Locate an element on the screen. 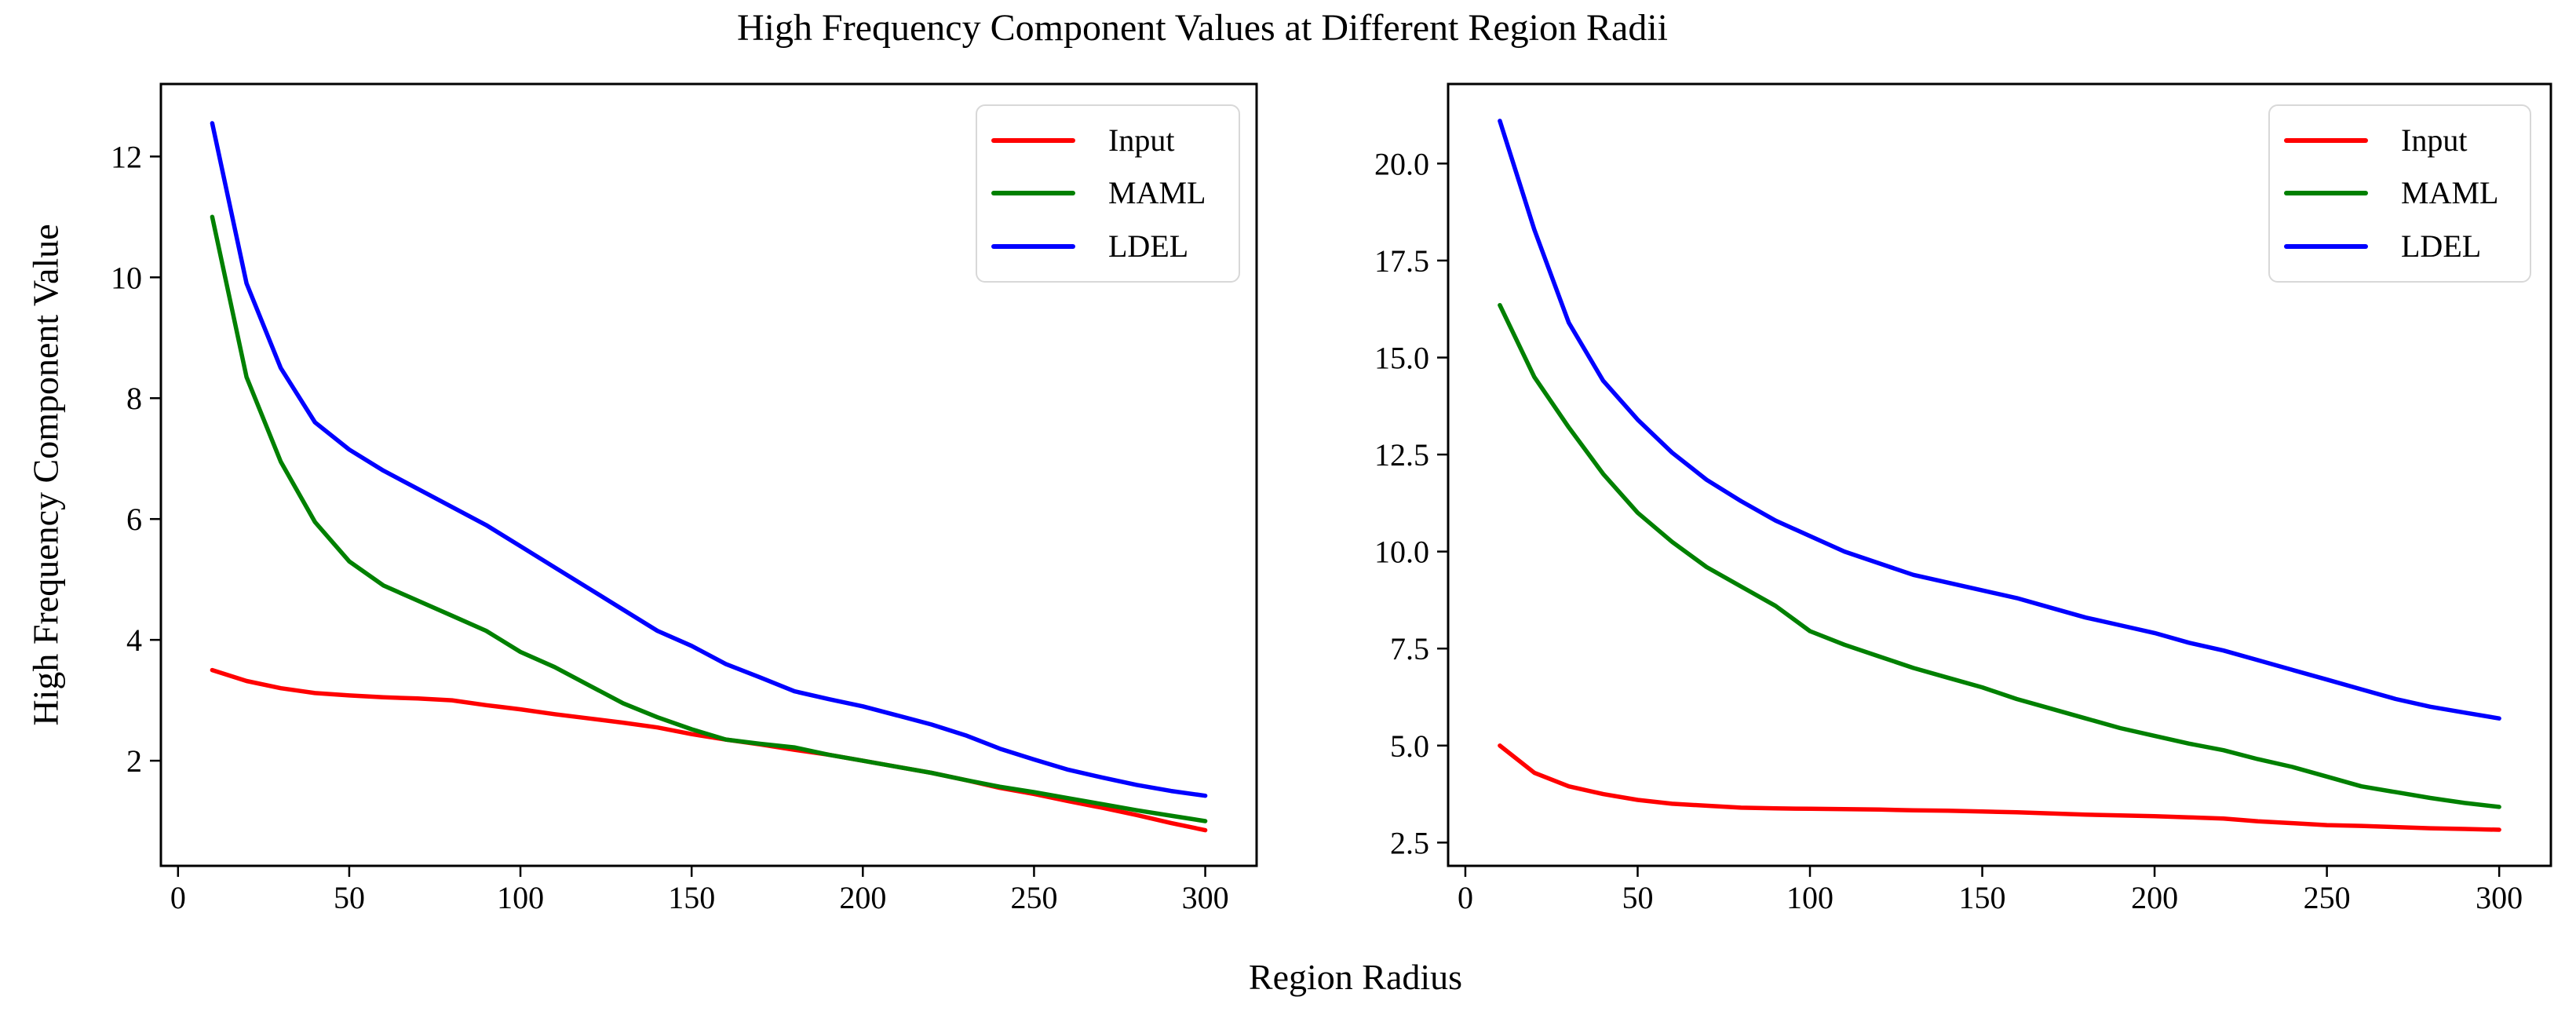 This screenshot has width=2576, height=1015. y-tick-label: 4 is located at coordinates (134, 640).